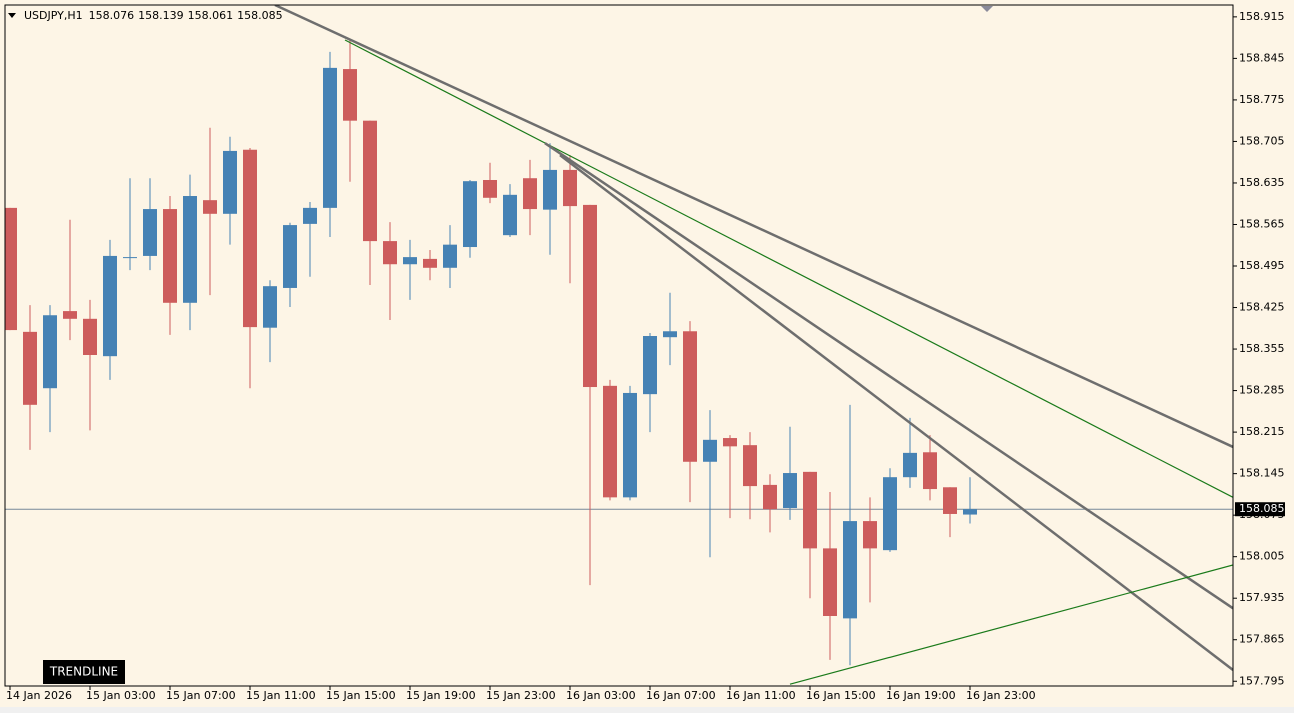 The image size is (1294, 713). What do you see at coordinates (1262, 182) in the screenshot?
I see `y-tick-label: 158.635` at bounding box center [1262, 182].